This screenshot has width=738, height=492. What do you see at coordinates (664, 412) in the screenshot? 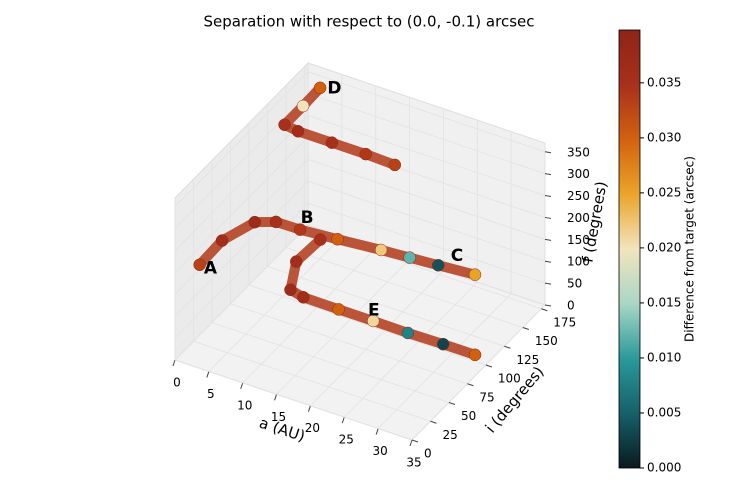
I see `colorbar-tick-label: 0.005` at bounding box center [664, 412].